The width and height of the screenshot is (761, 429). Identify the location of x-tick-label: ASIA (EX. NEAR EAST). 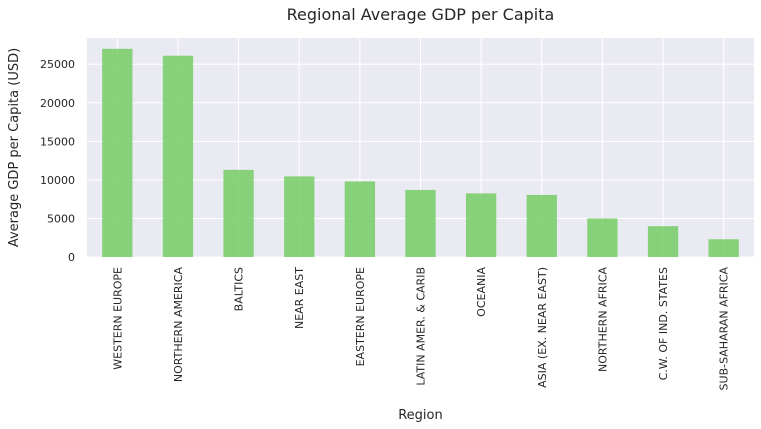
(542, 327).